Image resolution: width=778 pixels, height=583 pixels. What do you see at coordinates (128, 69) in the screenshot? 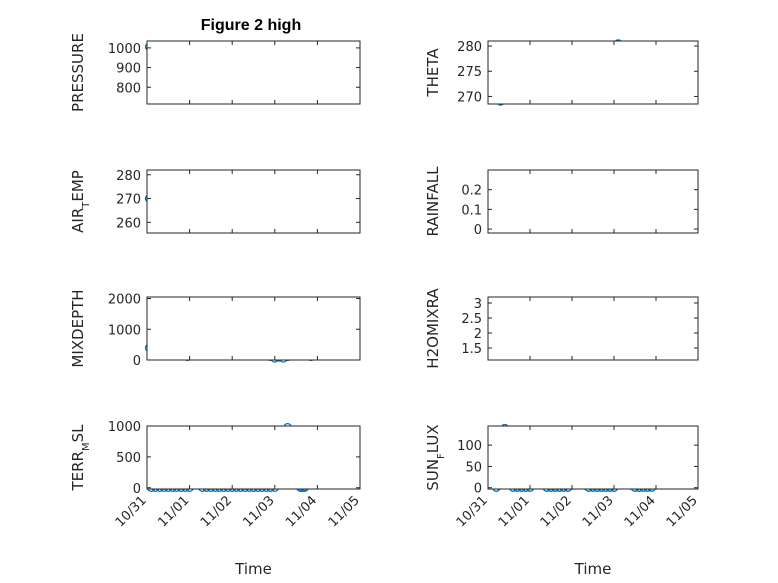
I see `y-tick-label: 900` at bounding box center [128, 69].